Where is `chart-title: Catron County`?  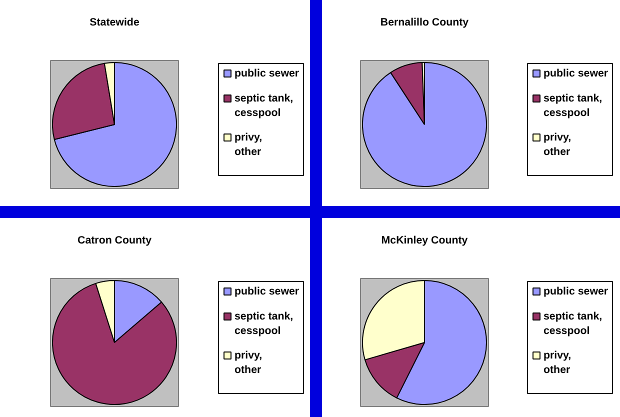 chart-title: Catron County is located at coordinates (115, 240).